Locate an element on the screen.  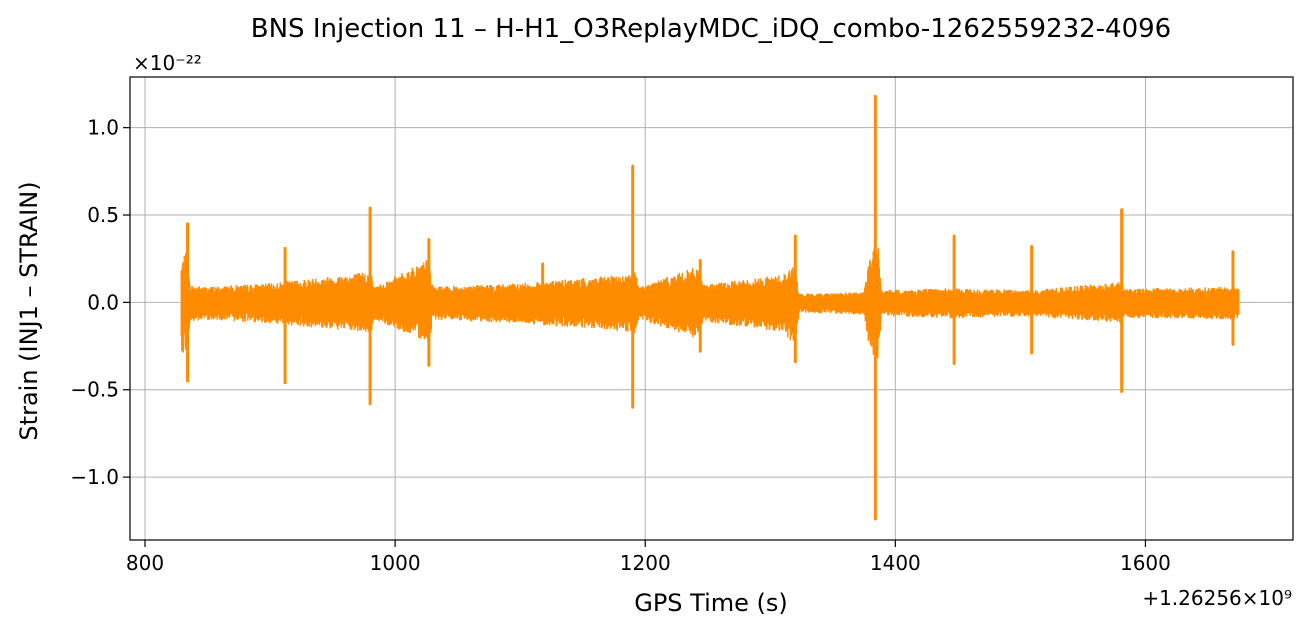
y-tick-label: 1.0 is located at coordinates (103, 128).